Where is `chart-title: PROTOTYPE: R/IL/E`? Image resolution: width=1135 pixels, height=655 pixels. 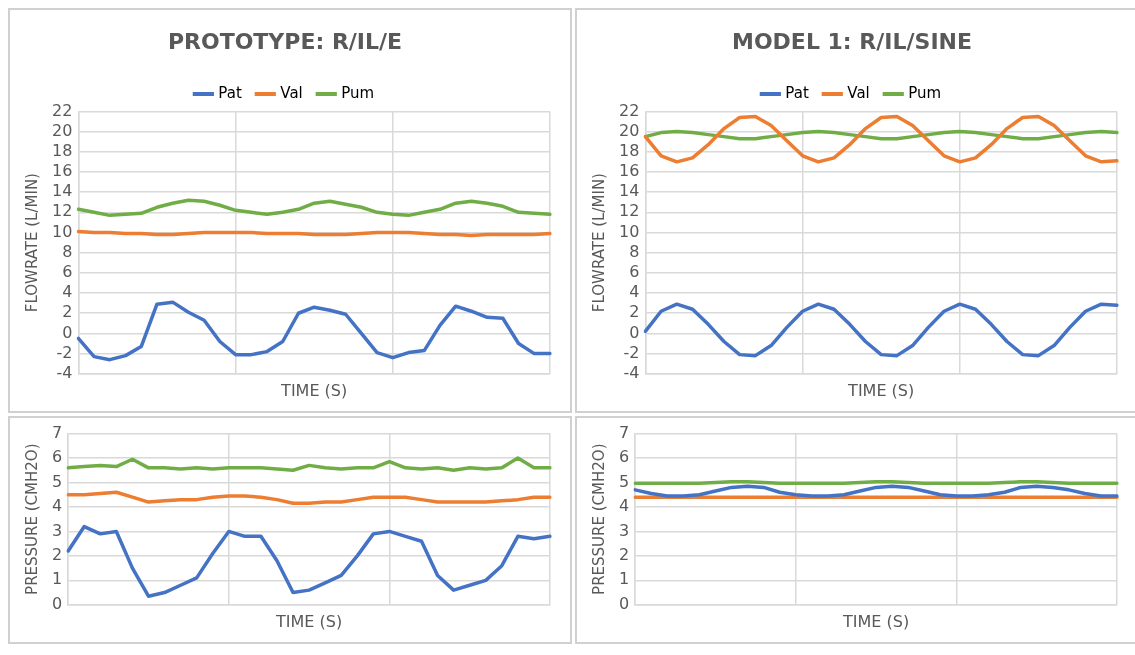 chart-title: PROTOTYPE: R/IL/E is located at coordinates (285, 41).